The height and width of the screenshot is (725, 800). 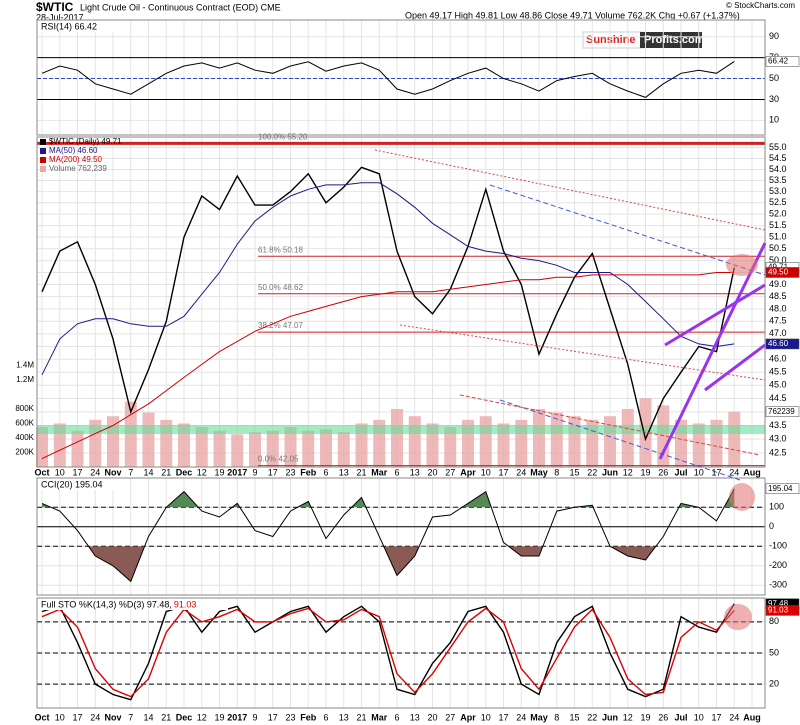 What do you see at coordinates (574, 472) in the screenshot?
I see `x-tick-label: 15` at bounding box center [574, 472].